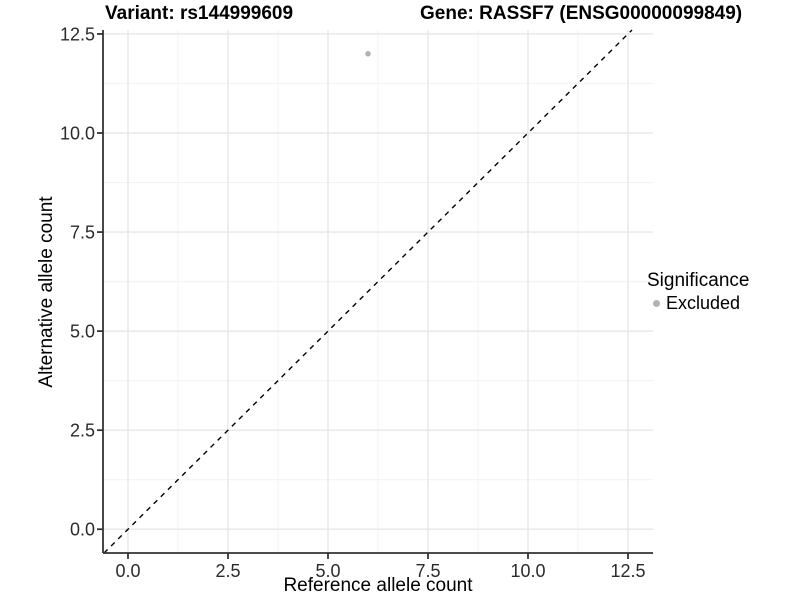 This screenshot has width=800, height=600. What do you see at coordinates (82, 332) in the screenshot?
I see `y-tick-label: 5.0` at bounding box center [82, 332].